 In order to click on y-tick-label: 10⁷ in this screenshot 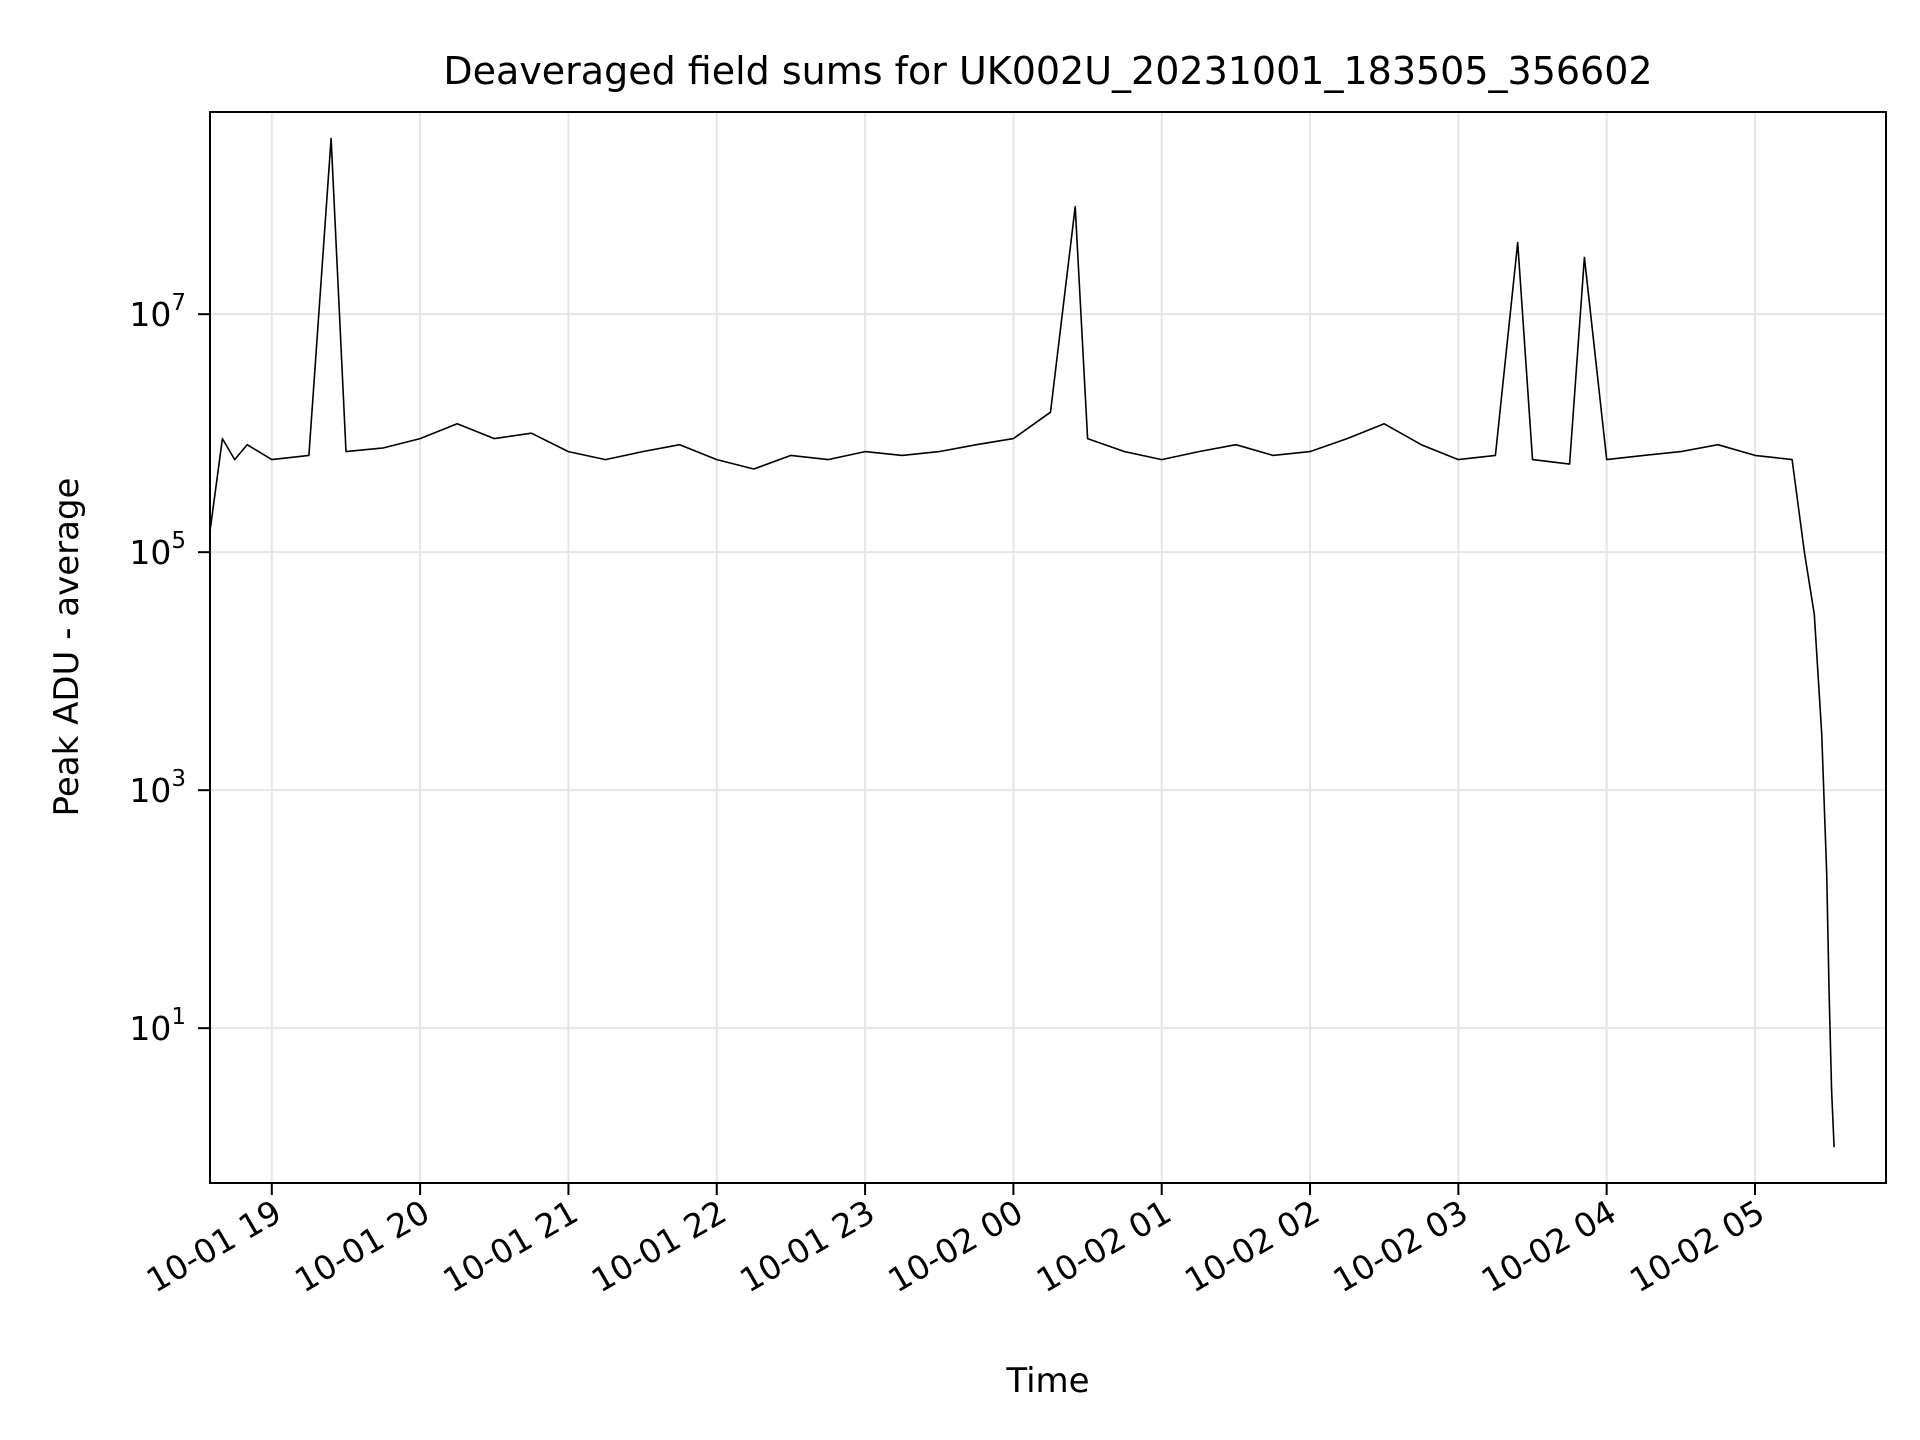, I will do `click(157, 312)`.